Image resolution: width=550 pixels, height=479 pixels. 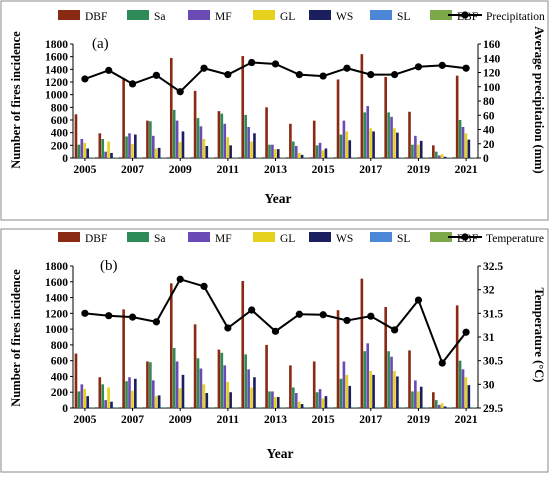 I want to click on panel-b-y-tick-label: 1200, so click(x=56, y=314).